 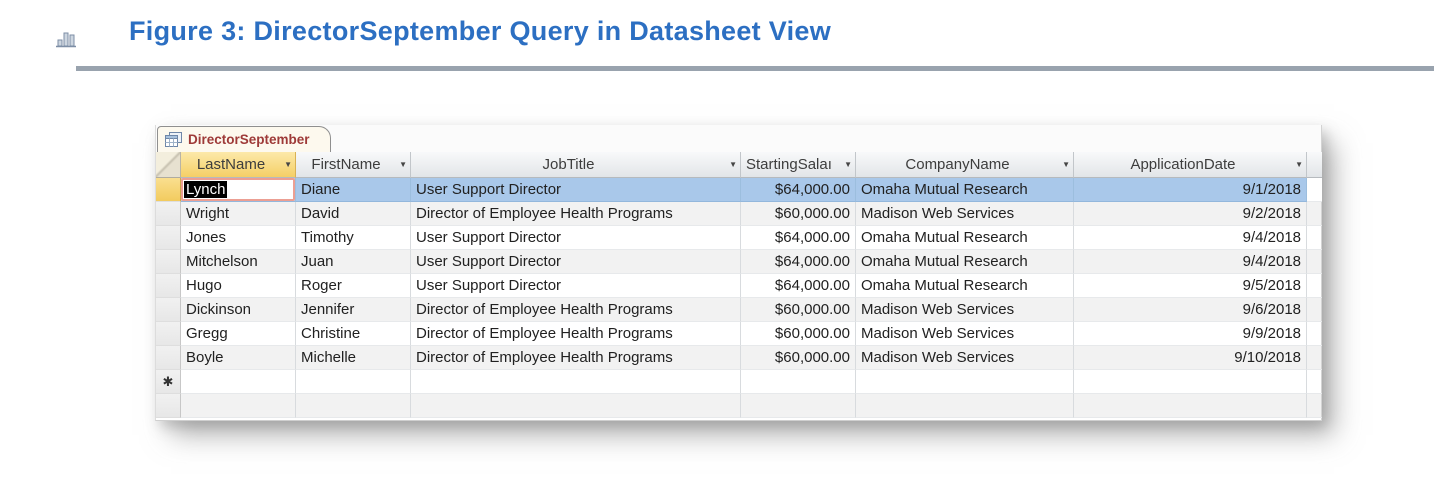 I want to click on column-header-jobtitle: JobTitle ▼, so click(x=576, y=165).